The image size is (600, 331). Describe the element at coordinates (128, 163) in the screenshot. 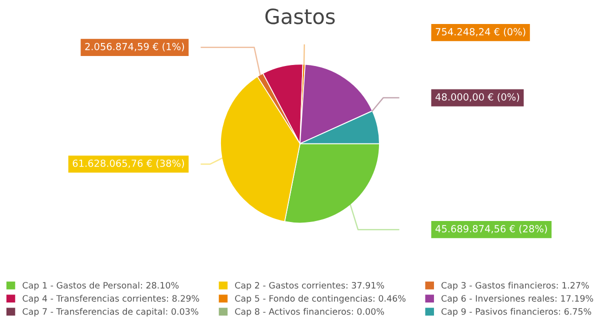

I see `data-label: 61.628.065,76 € (38%)` at that location.